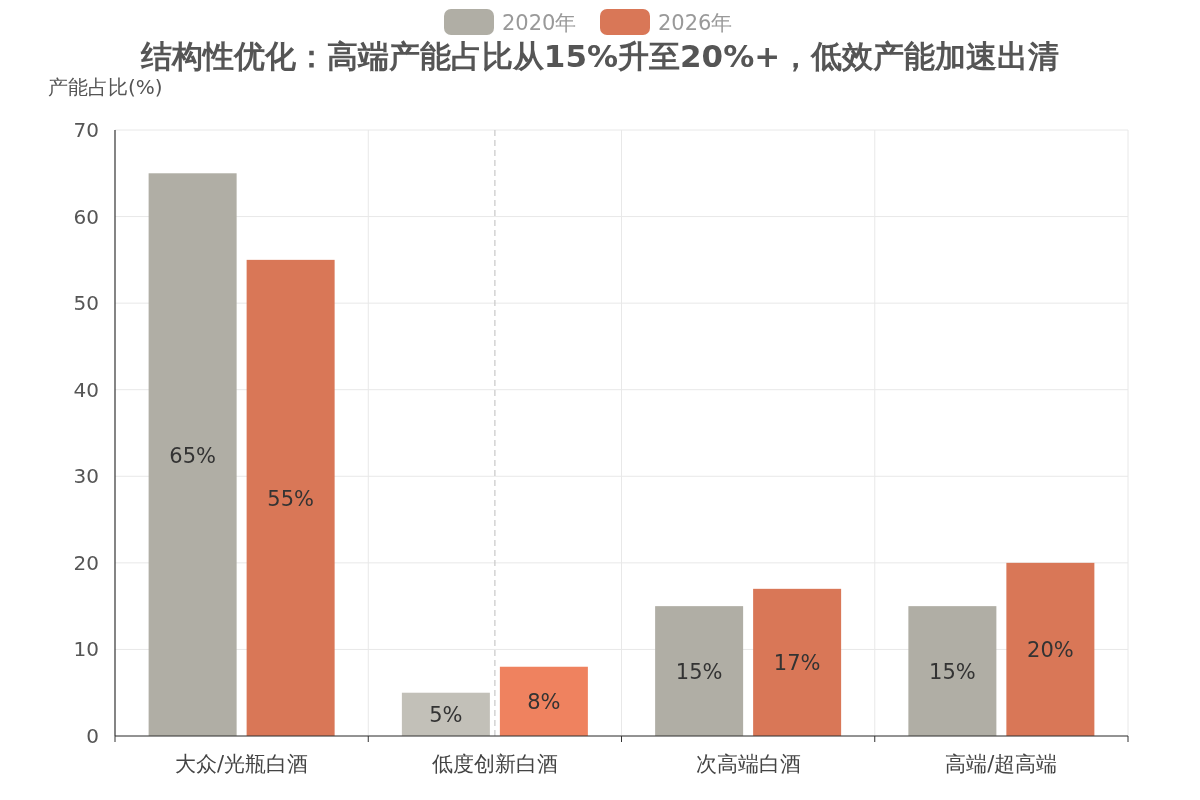  I want to click on y-tick-label: 70, so click(86, 130).